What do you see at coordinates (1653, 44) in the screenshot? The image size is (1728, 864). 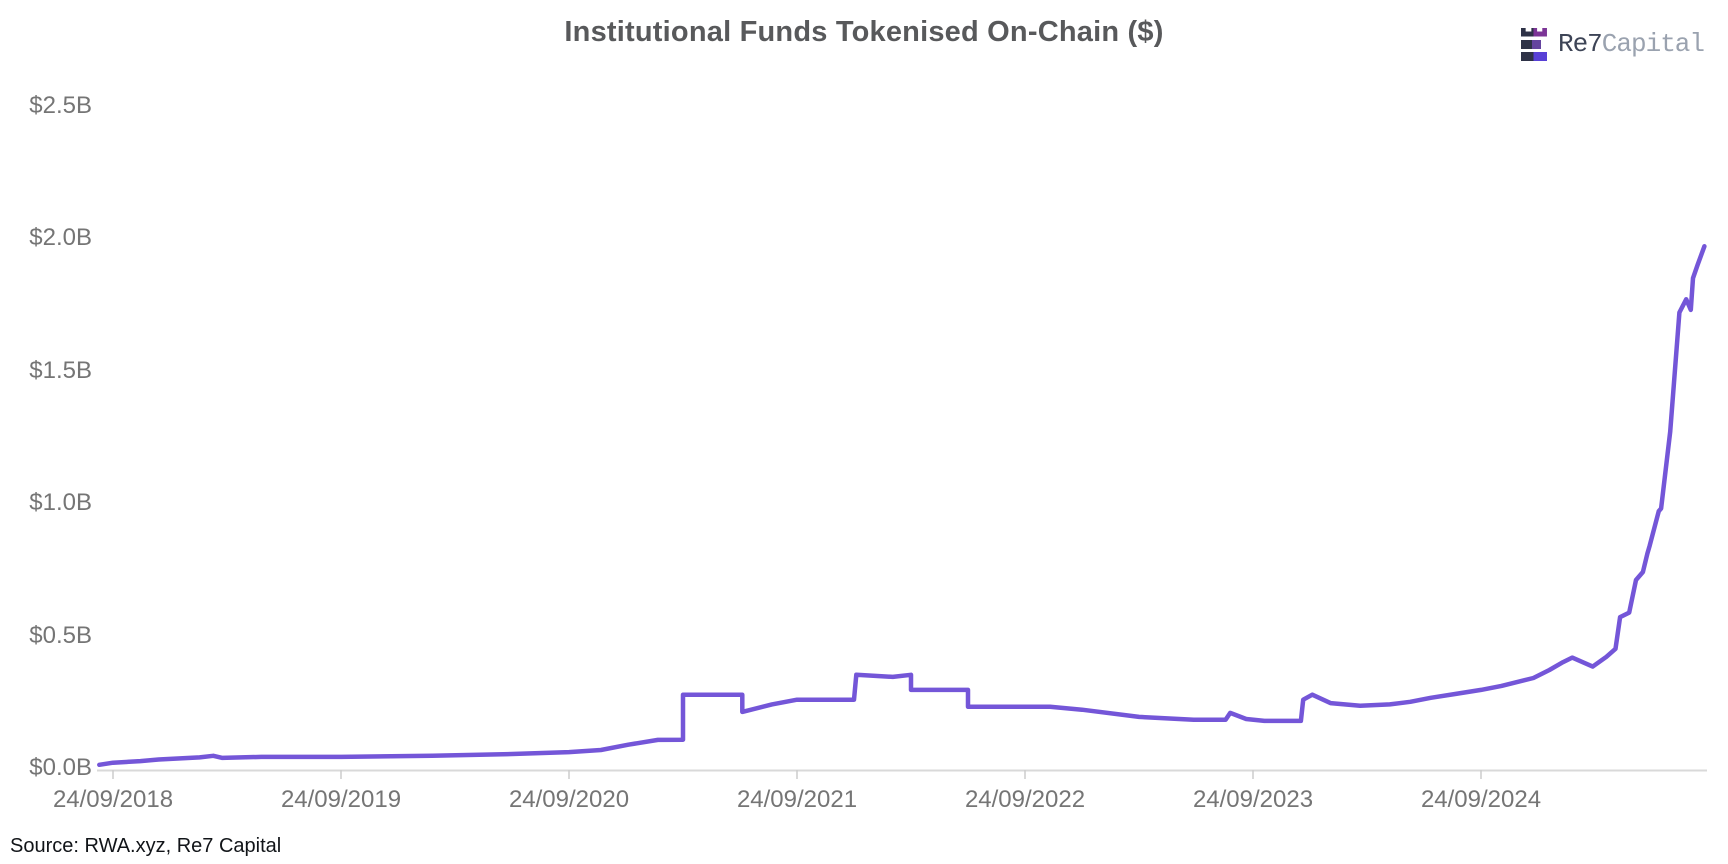 I see `logo-text-capital: Capital` at bounding box center [1653, 44].